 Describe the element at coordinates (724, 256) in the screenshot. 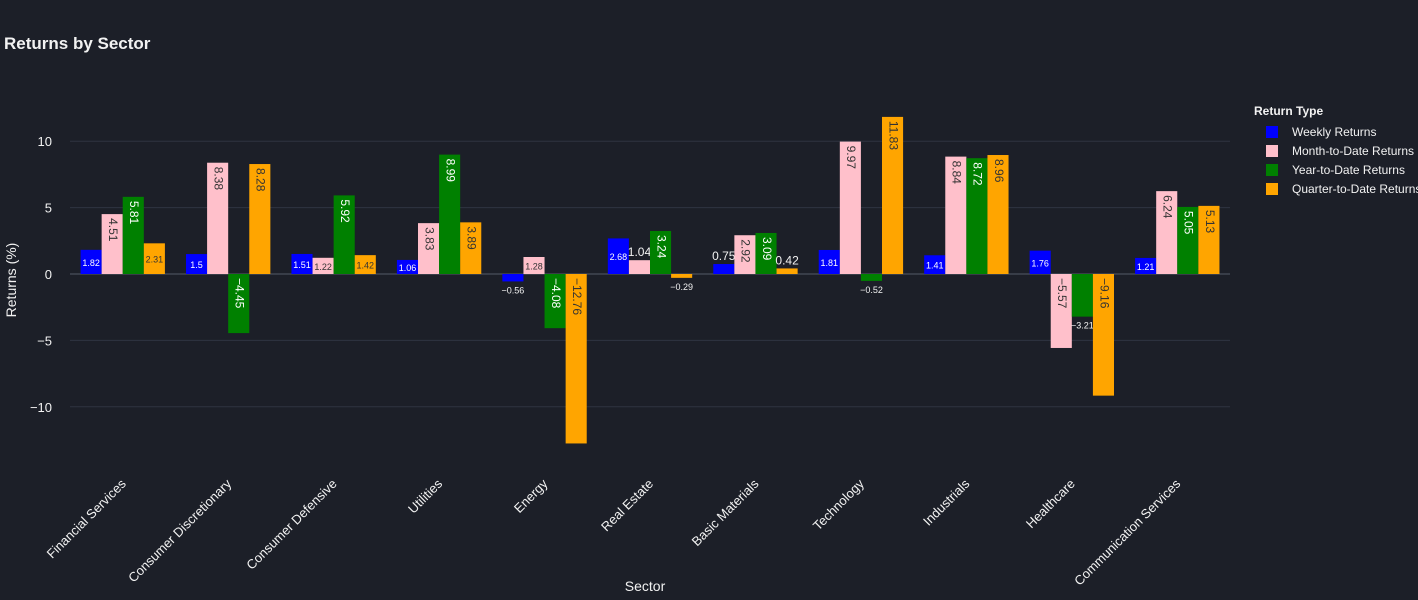

I see `data-label: 0.75` at that location.